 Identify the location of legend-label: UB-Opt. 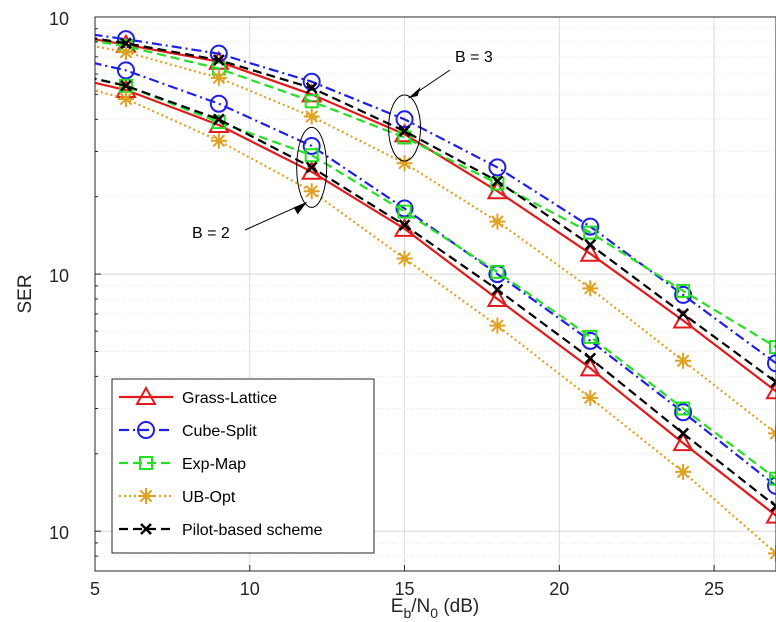
(209, 497).